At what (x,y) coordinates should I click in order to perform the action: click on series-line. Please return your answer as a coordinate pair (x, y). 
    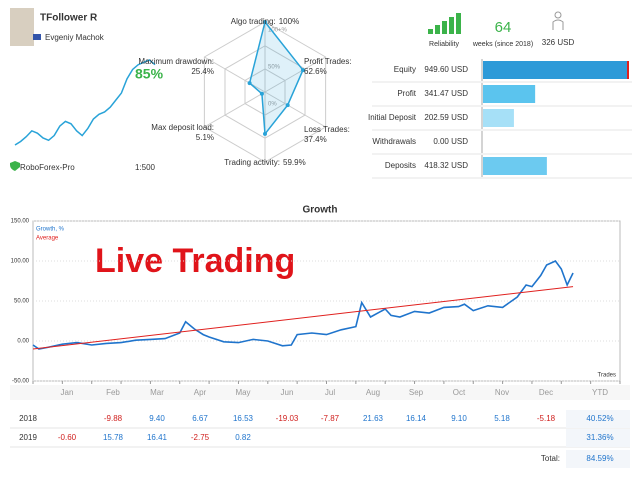
    Looking at the image, I should click on (303, 318).